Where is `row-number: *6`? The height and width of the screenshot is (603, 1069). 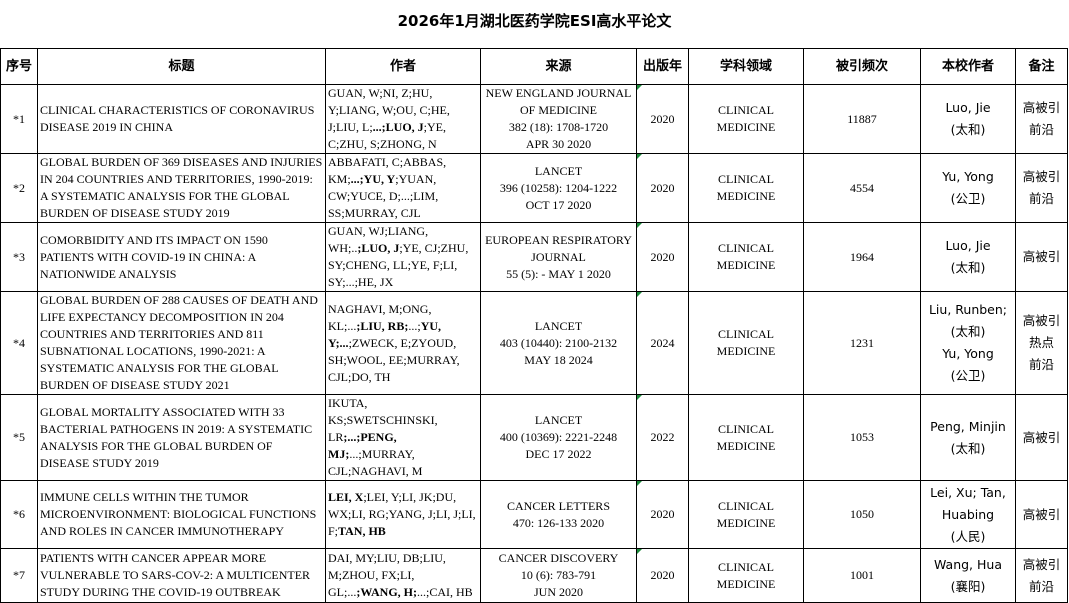
row-number: *6 is located at coordinates (19, 514).